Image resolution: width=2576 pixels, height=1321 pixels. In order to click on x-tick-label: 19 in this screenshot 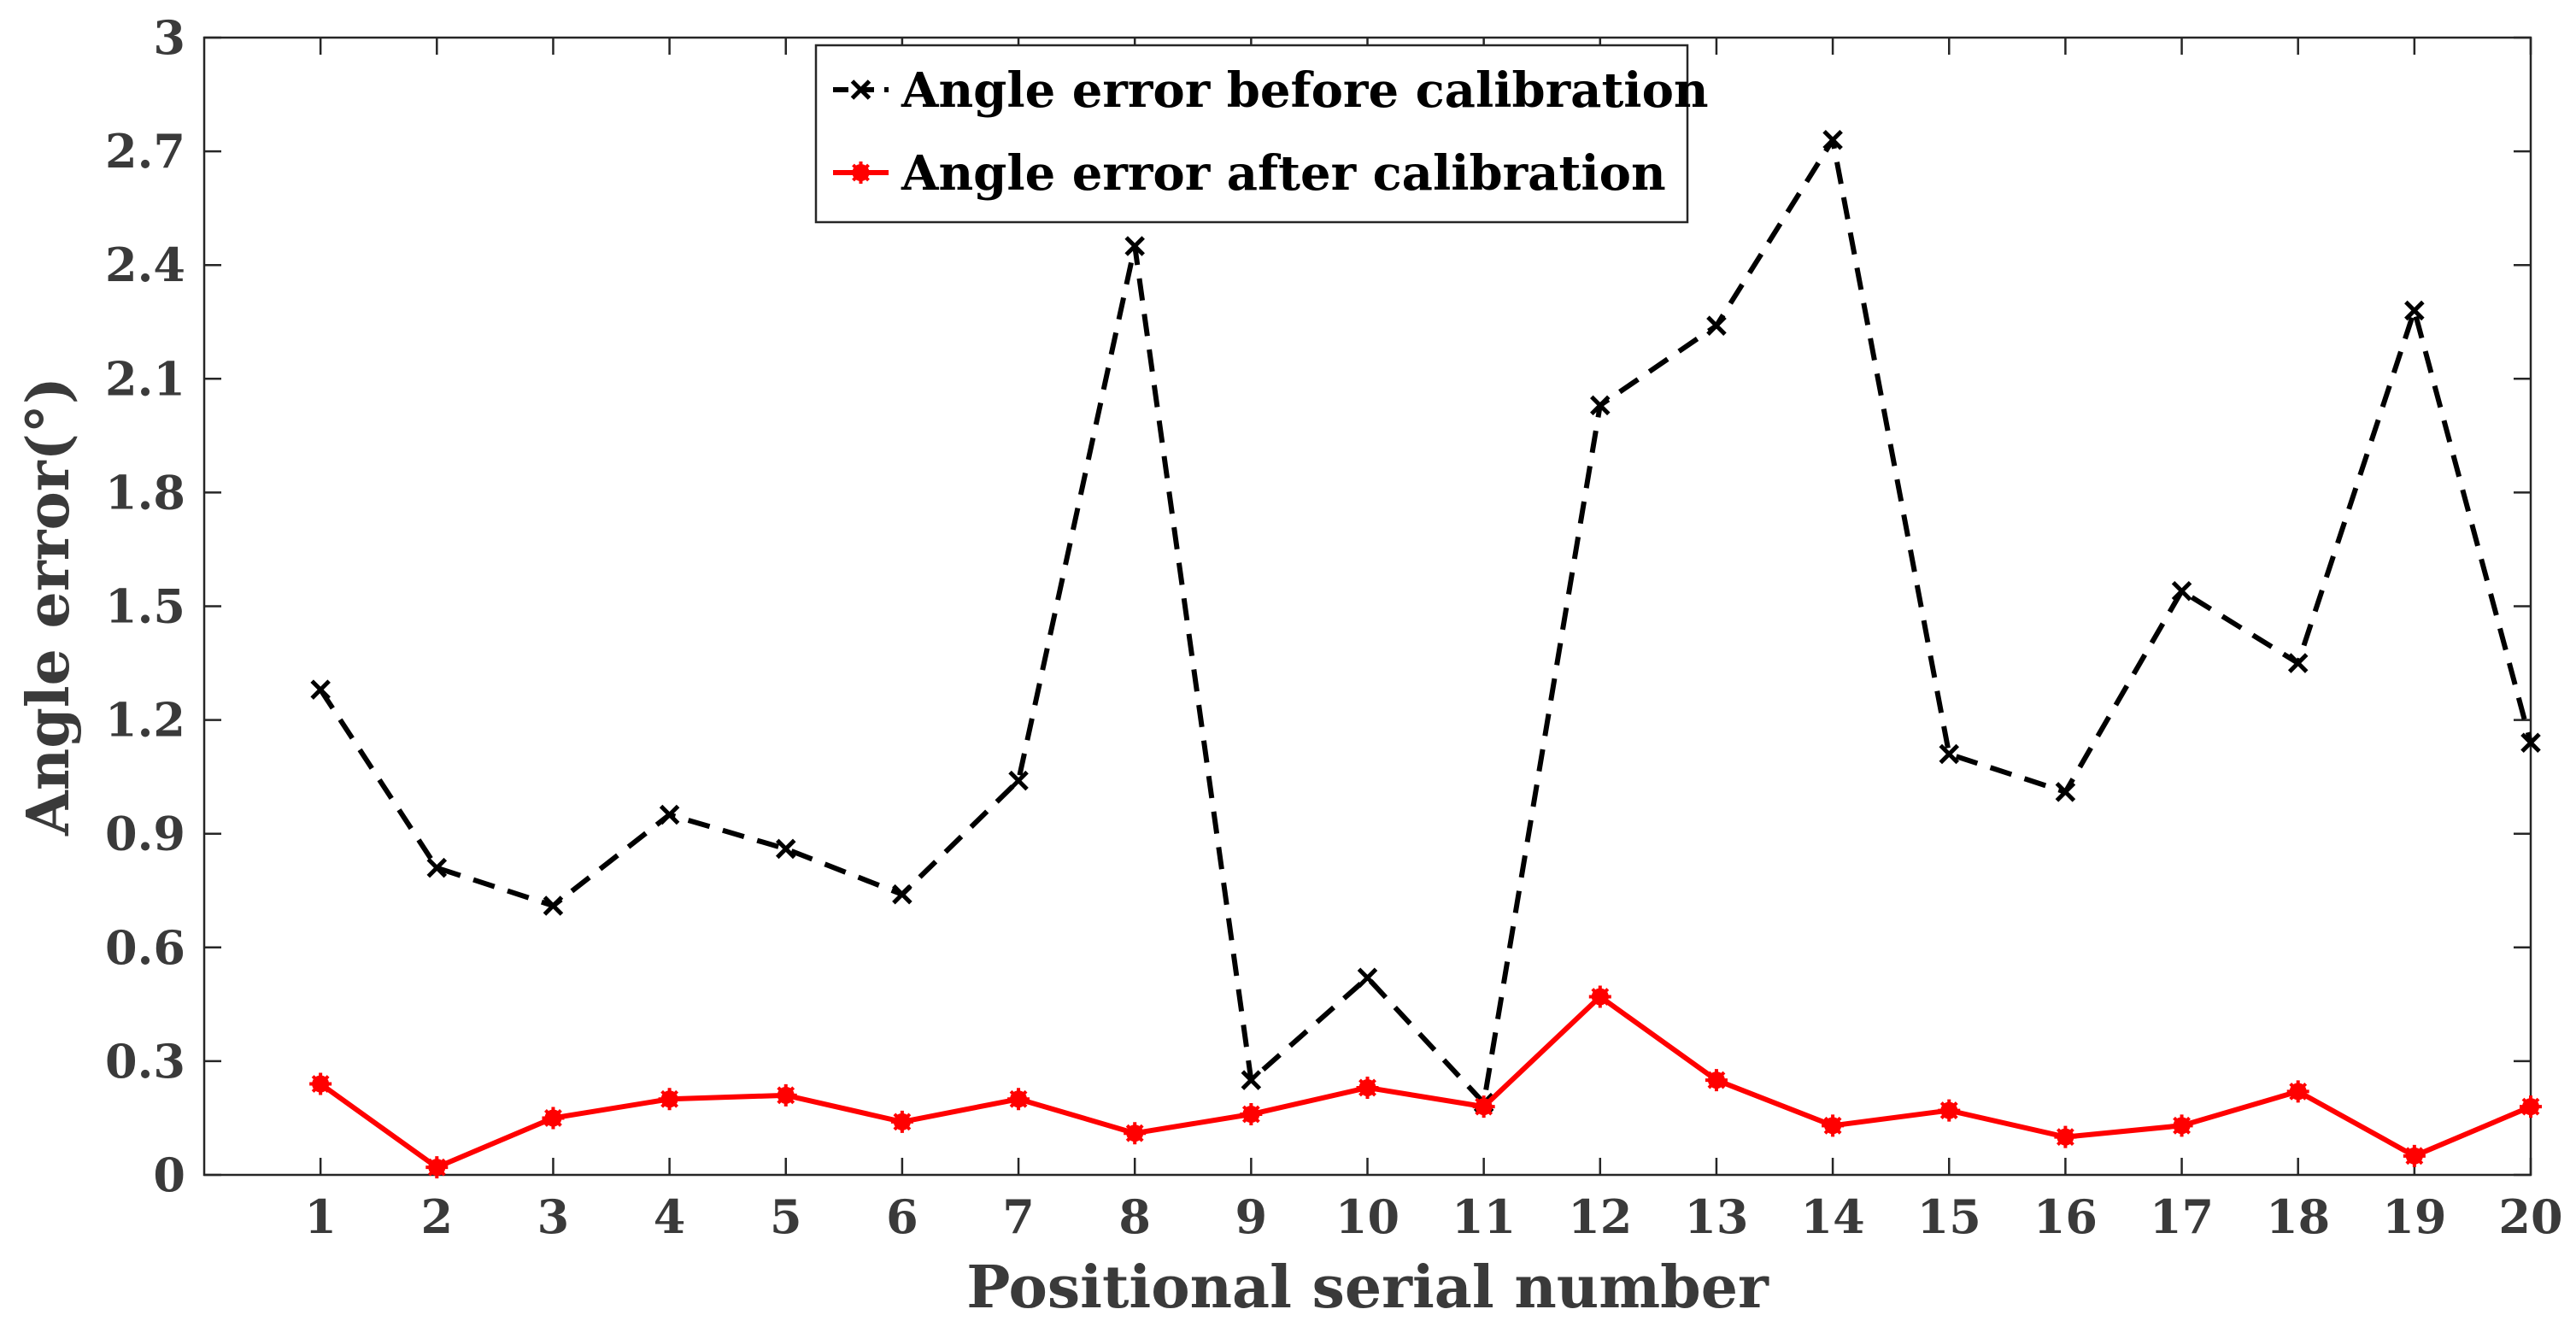, I will do `click(2414, 1216)`.